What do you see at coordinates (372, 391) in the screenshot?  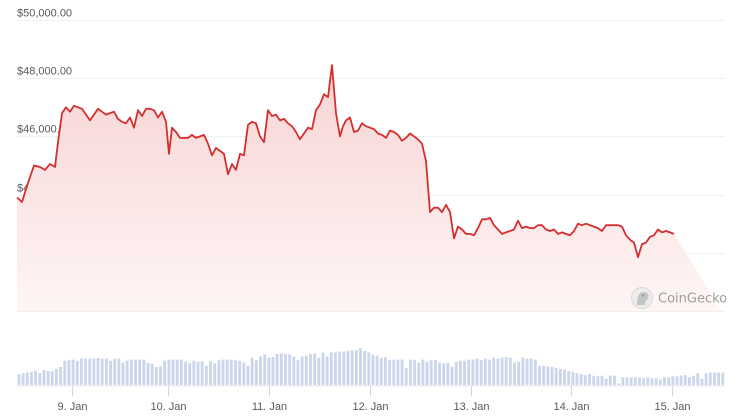 I see `x-axis-ticks` at bounding box center [372, 391].